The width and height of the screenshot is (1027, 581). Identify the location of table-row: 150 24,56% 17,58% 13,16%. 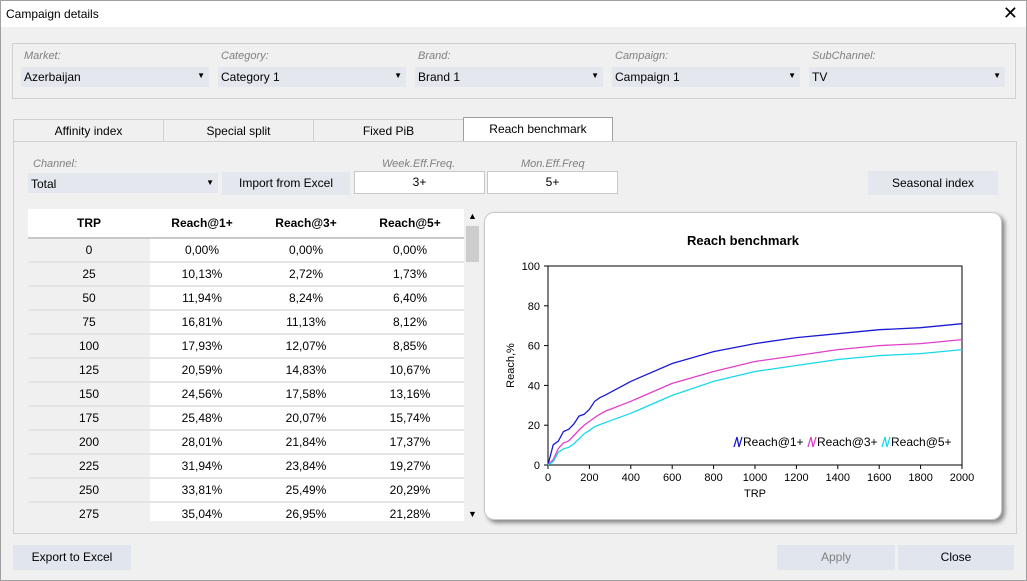
(246, 395).